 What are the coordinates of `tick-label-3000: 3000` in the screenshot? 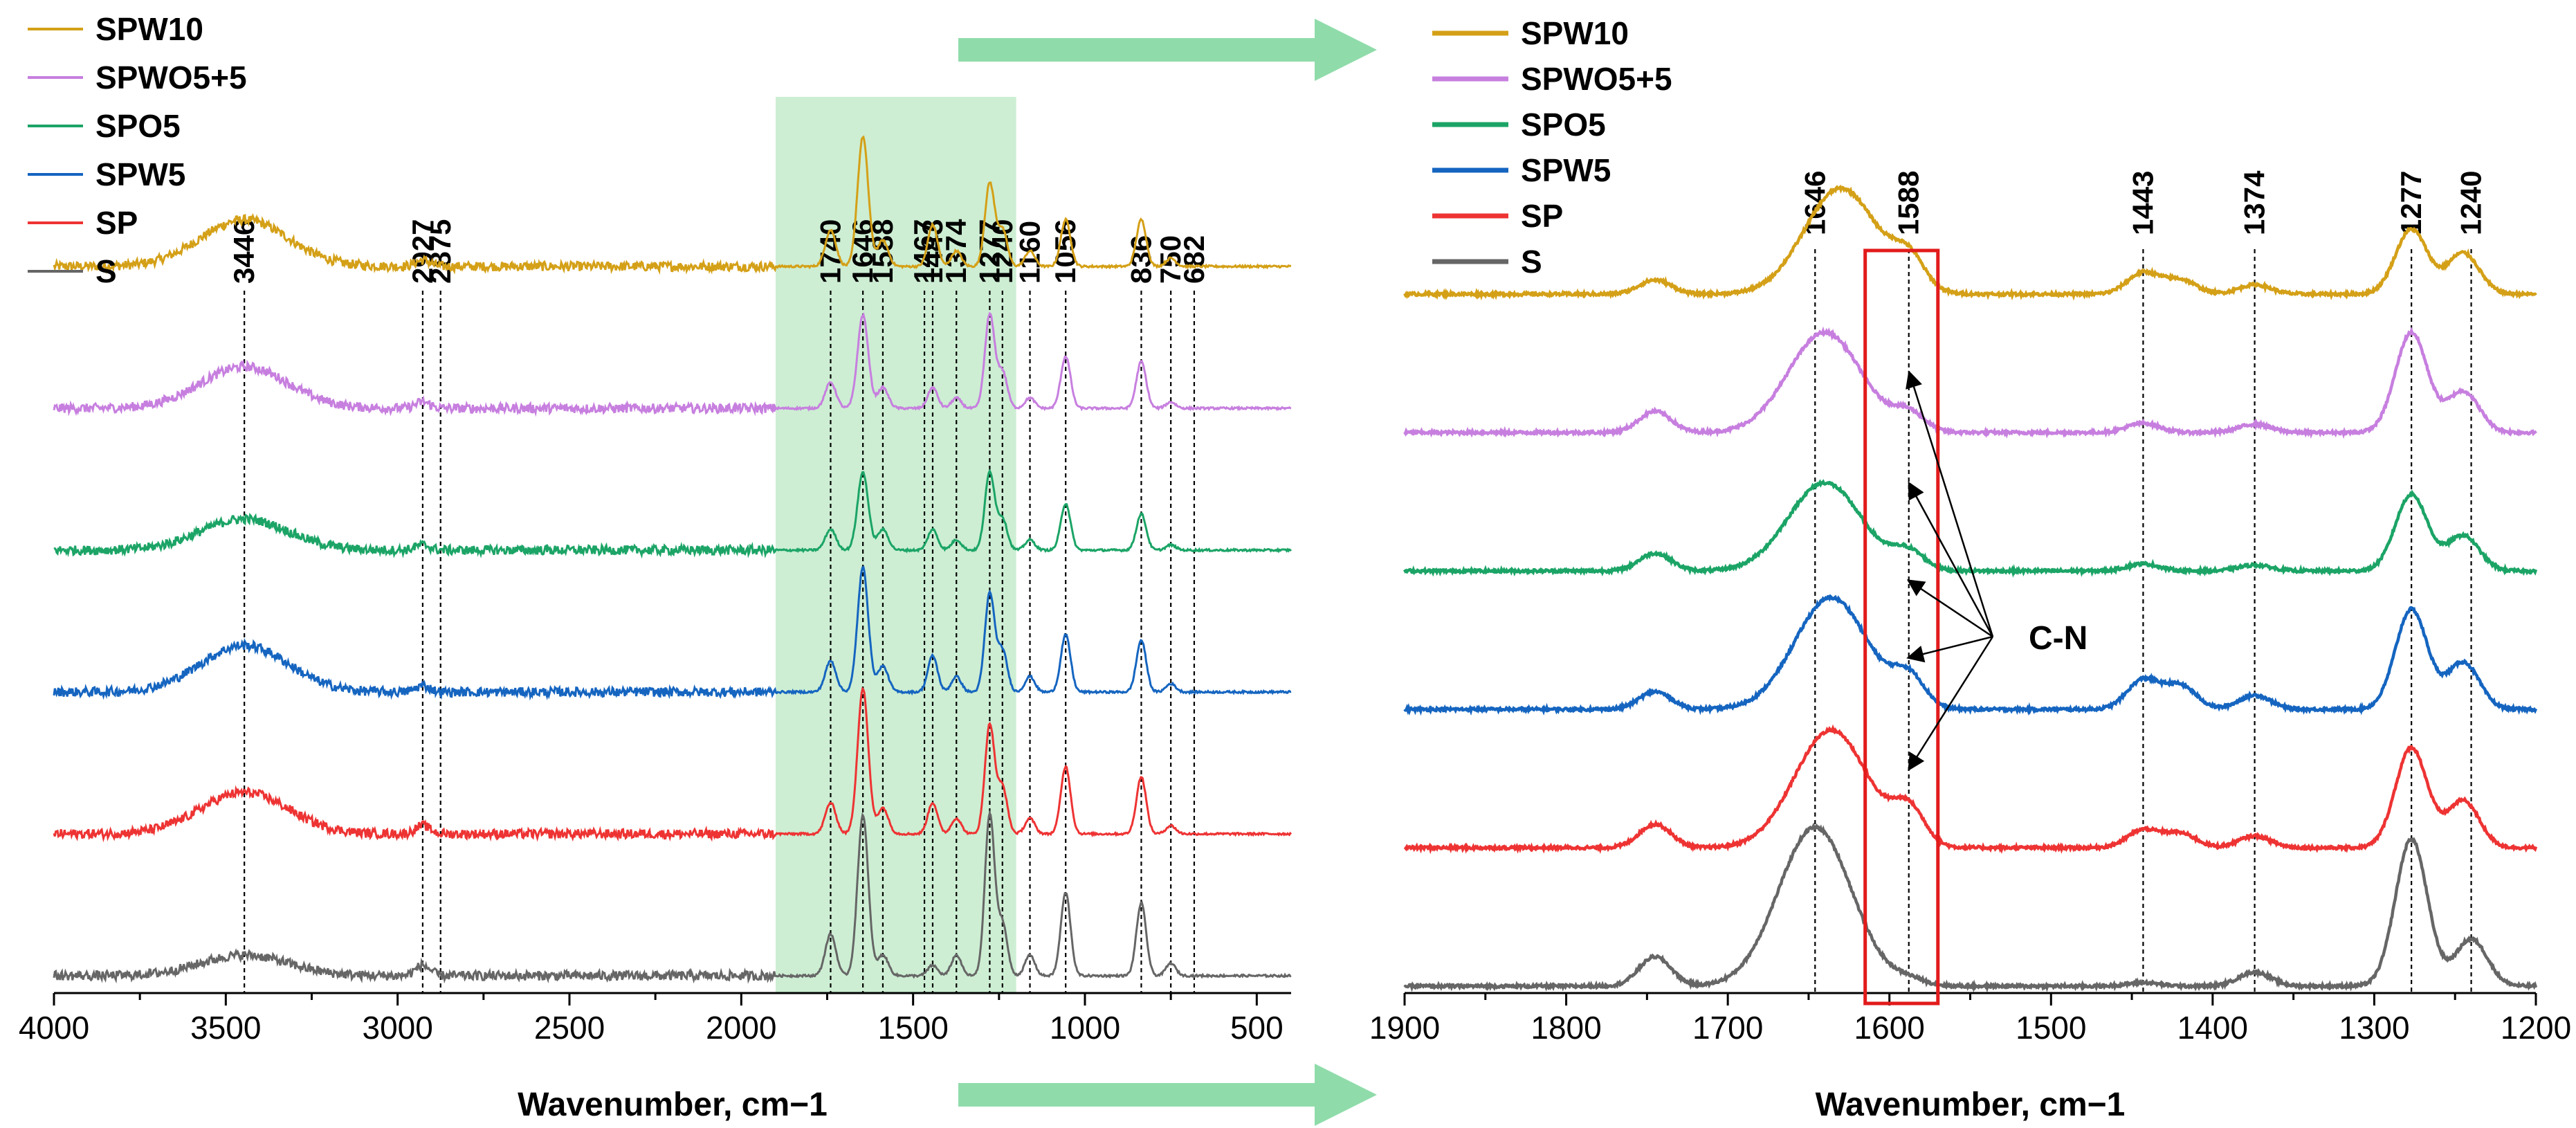 It's located at (397, 1028).